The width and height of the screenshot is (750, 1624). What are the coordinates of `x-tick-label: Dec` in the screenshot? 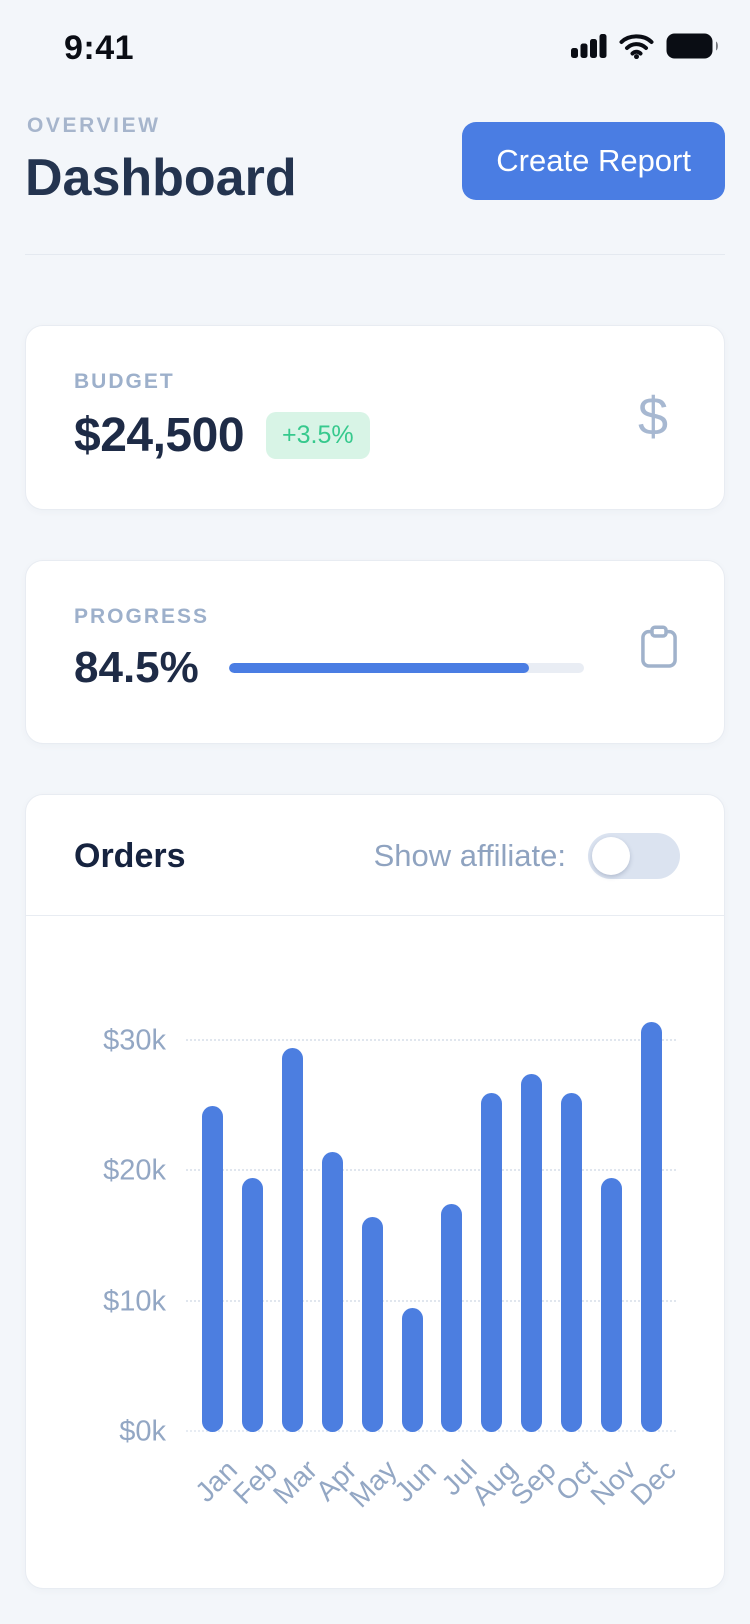 It's located at (653, 1483).